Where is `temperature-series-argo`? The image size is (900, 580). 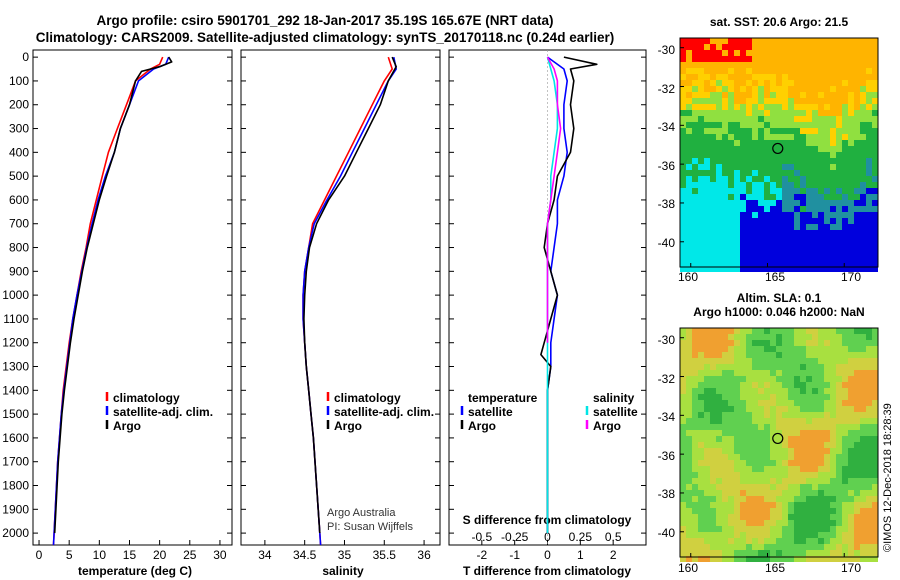 temperature-series-argo is located at coordinates (113, 295).